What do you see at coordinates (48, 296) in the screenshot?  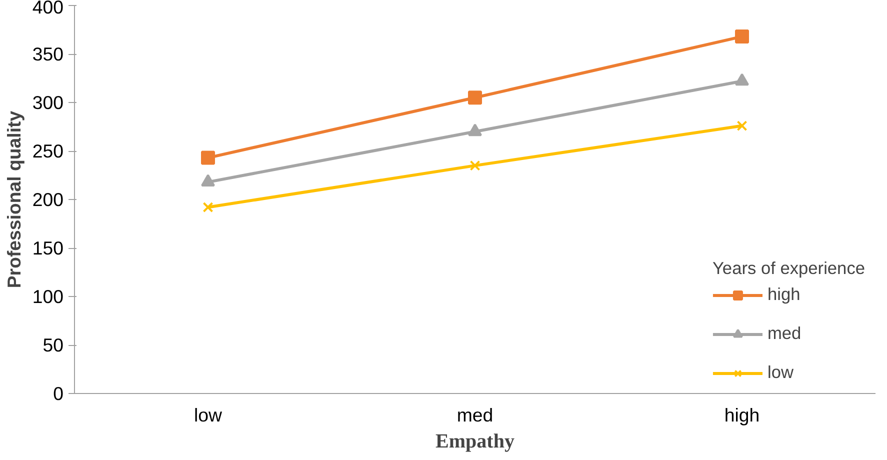 I see `y-tick-label: 100` at bounding box center [48, 296].